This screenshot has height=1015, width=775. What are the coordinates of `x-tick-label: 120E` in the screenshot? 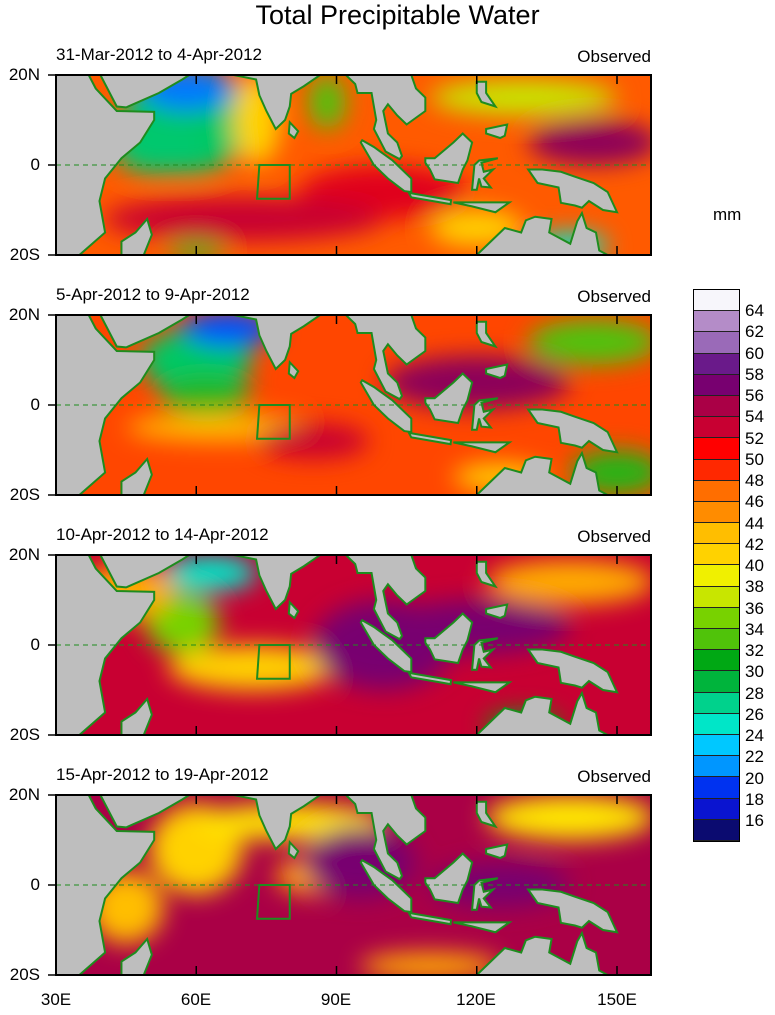 It's located at (476, 999).